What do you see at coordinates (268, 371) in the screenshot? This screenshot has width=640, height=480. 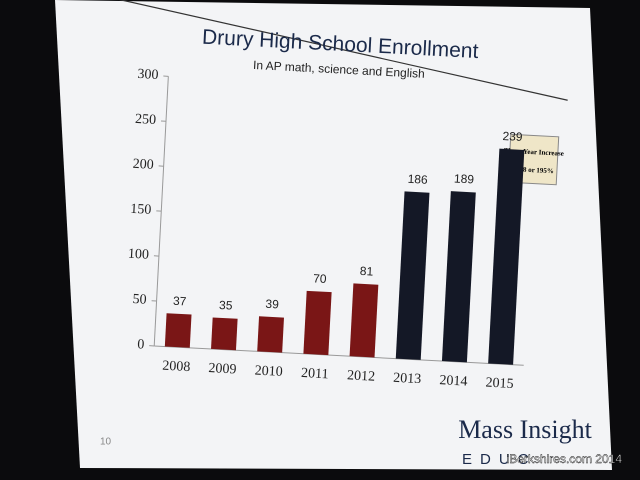 I see `x-tick-label: 2010` at bounding box center [268, 371].